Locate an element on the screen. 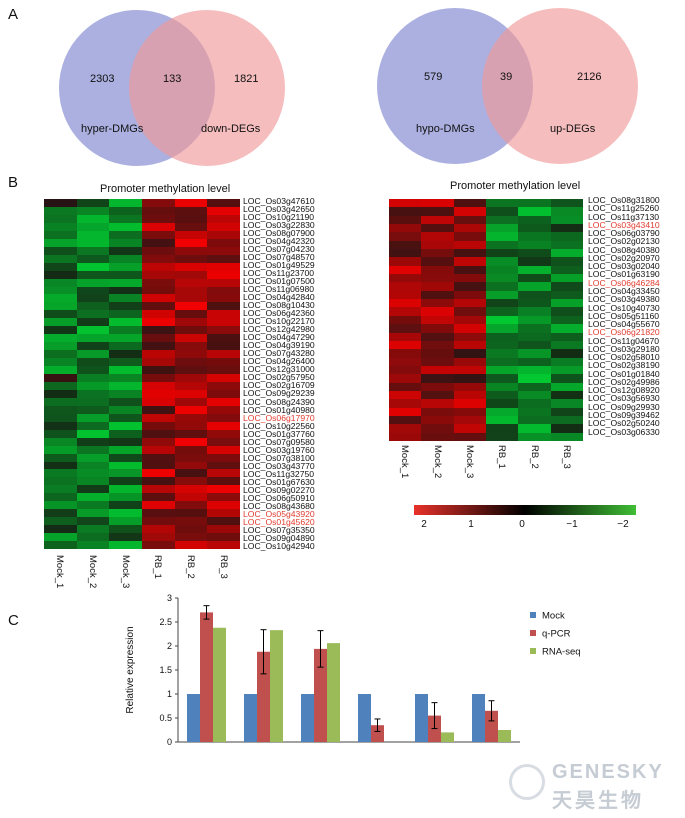  gene-label: LOC_Os08g10430 is located at coordinates (279, 305).